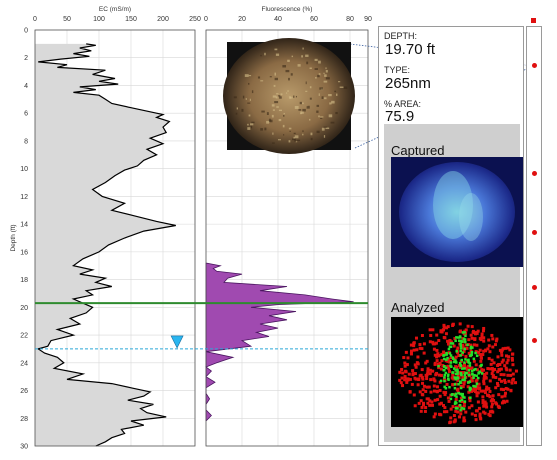 This screenshot has height=460, width=557. Describe the element at coordinates (533, 20) in the screenshot. I see `rail-top-marker` at that location.